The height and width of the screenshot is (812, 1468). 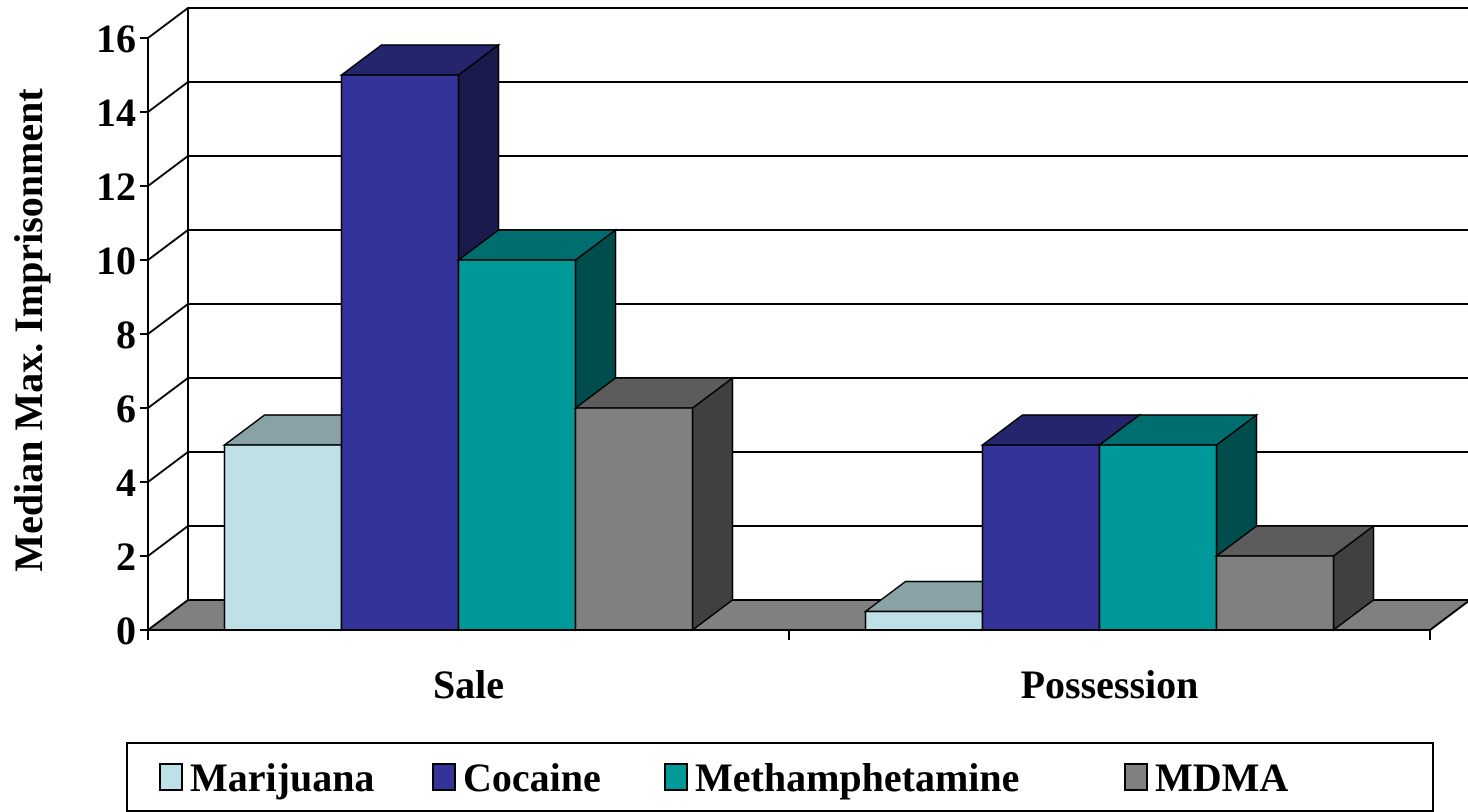 I want to click on x-tick-label: Possession, so click(x=1110, y=684).